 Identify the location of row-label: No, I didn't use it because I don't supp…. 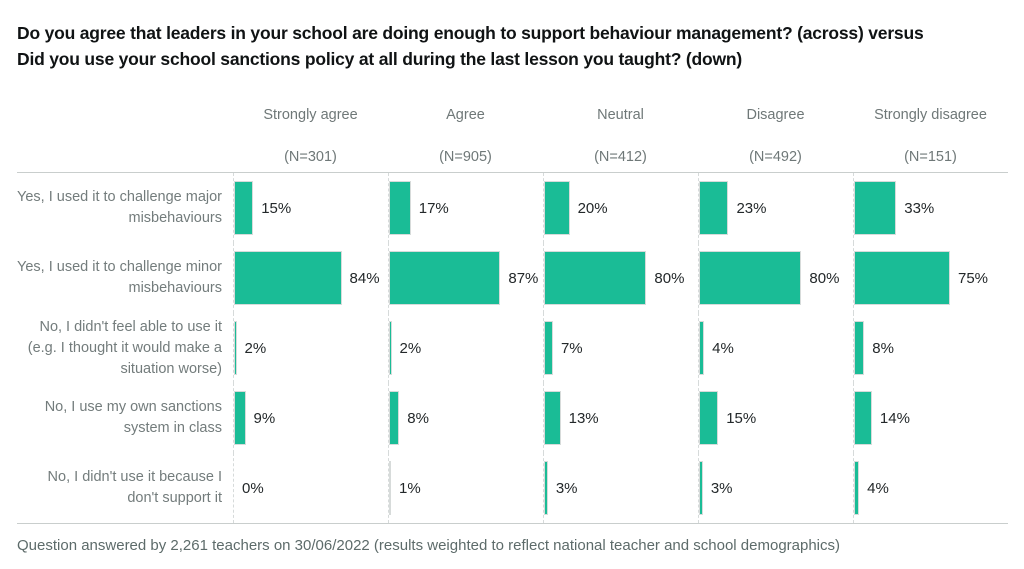
(134, 487).